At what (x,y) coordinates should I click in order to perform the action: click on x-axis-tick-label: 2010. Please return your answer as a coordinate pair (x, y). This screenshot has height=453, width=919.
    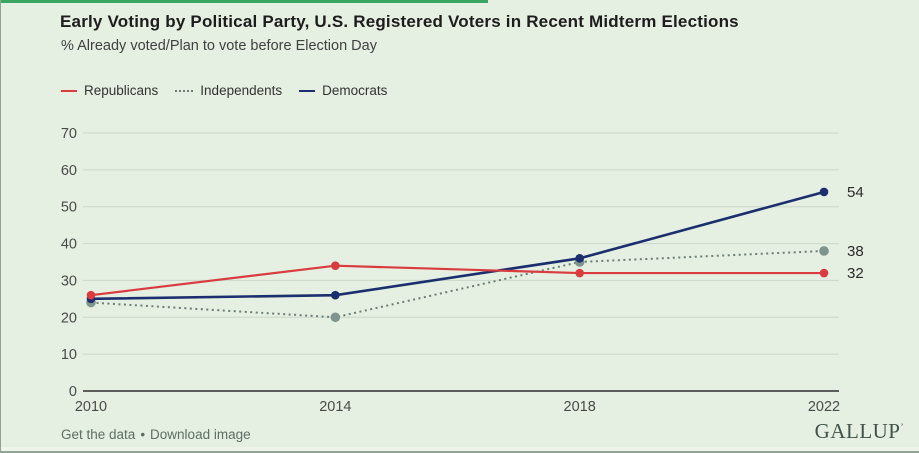
    Looking at the image, I should click on (91, 407).